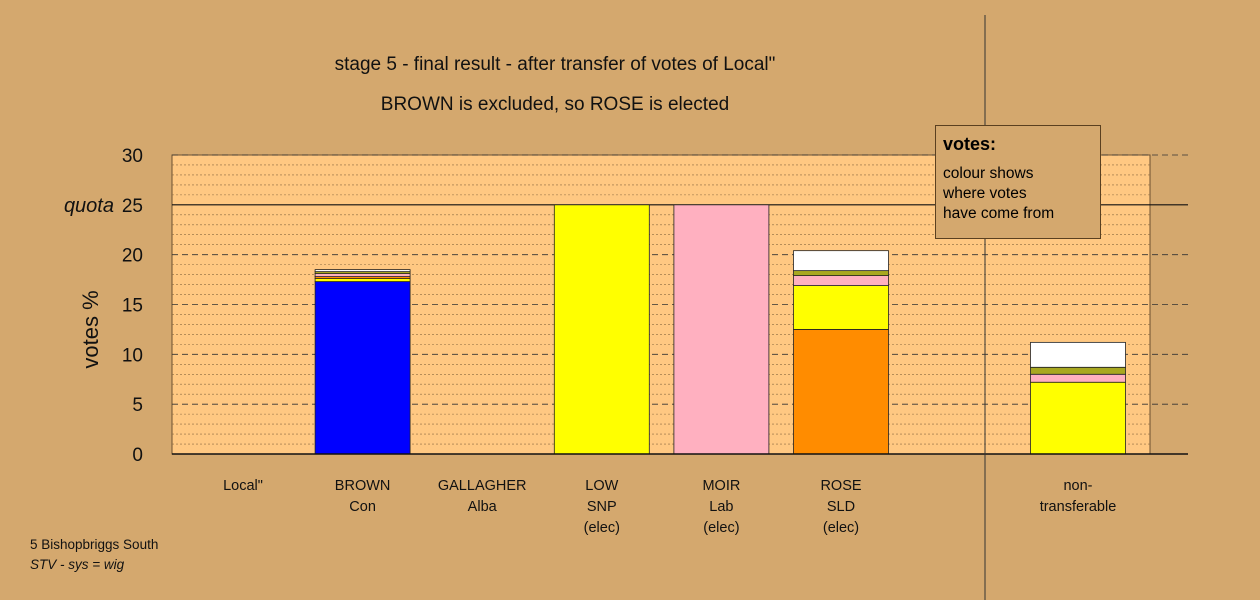 Image resolution: width=1260 pixels, height=600 pixels. Describe the element at coordinates (77, 564) in the screenshot. I see `footer-system: STV - sys = wig` at that location.